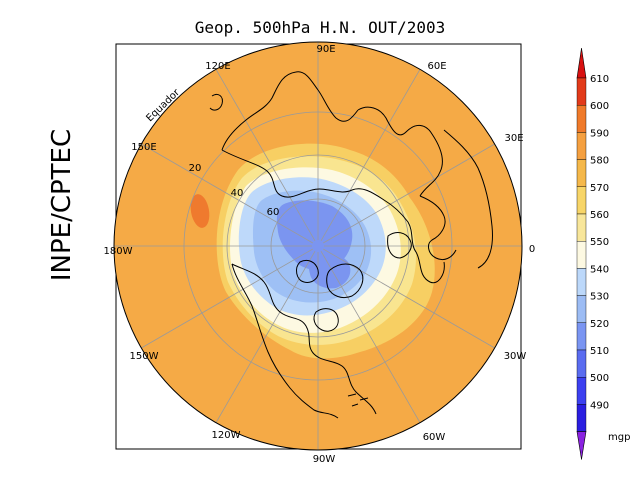 The width and height of the screenshot is (640, 494). What do you see at coordinates (217, 66) in the screenshot?
I see `lon-label-120e: 120E` at bounding box center [217, 66].